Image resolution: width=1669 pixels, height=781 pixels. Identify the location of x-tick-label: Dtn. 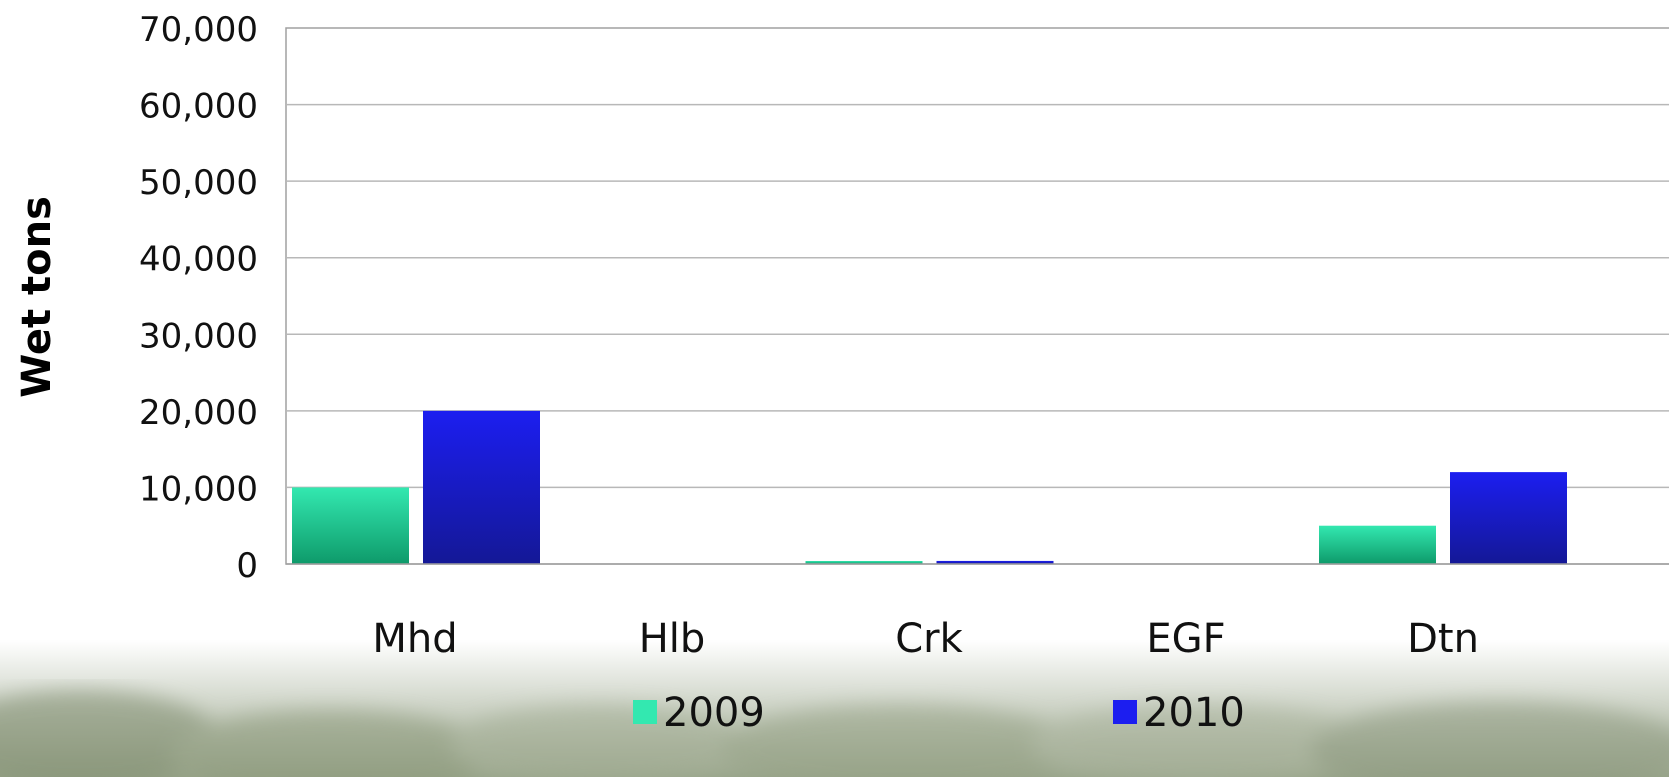
(1443, 639).